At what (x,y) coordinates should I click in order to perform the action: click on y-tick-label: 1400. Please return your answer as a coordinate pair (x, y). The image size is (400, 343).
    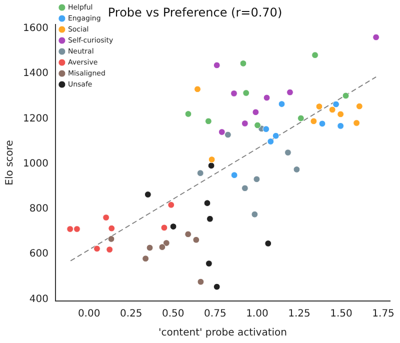
    Looking at the image, I should click on (35, 74).